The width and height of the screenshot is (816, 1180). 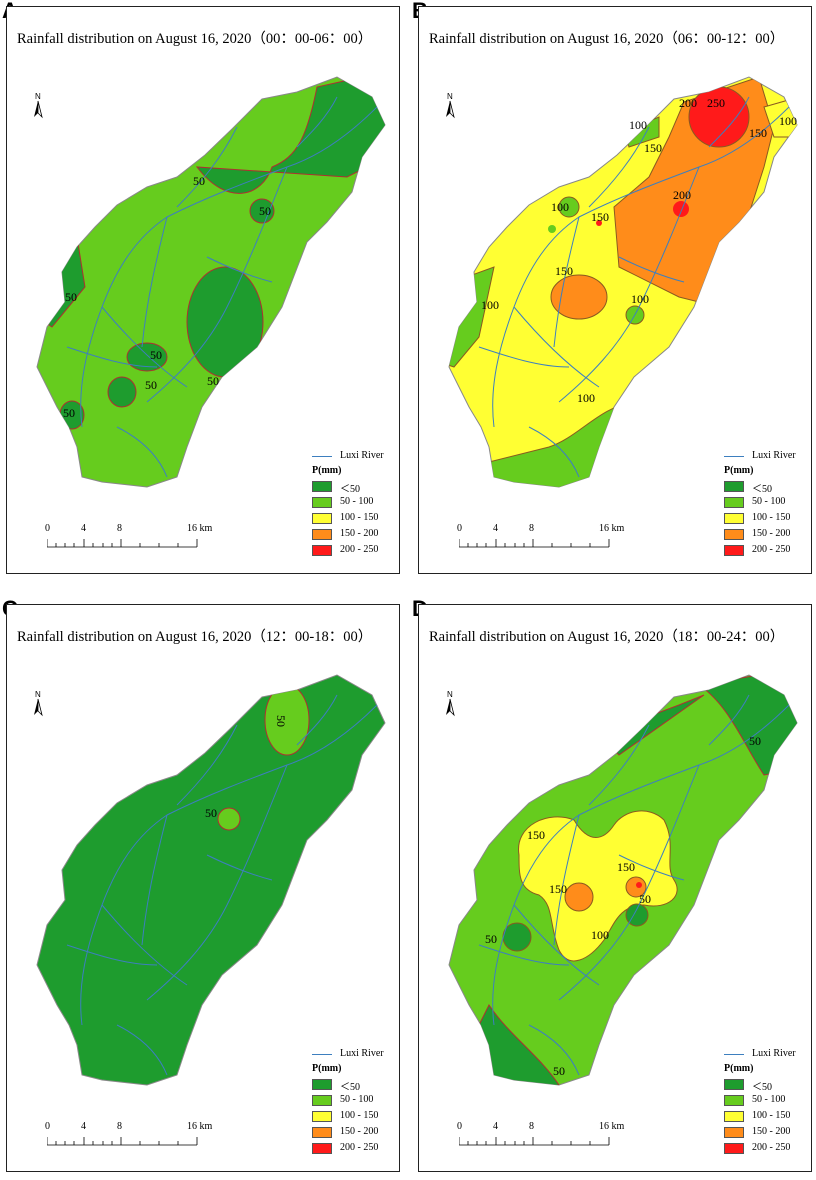 I want to click on rainfall-map-d: 50 150 150 150 50 100 50 50, so click(x=623, y=880).